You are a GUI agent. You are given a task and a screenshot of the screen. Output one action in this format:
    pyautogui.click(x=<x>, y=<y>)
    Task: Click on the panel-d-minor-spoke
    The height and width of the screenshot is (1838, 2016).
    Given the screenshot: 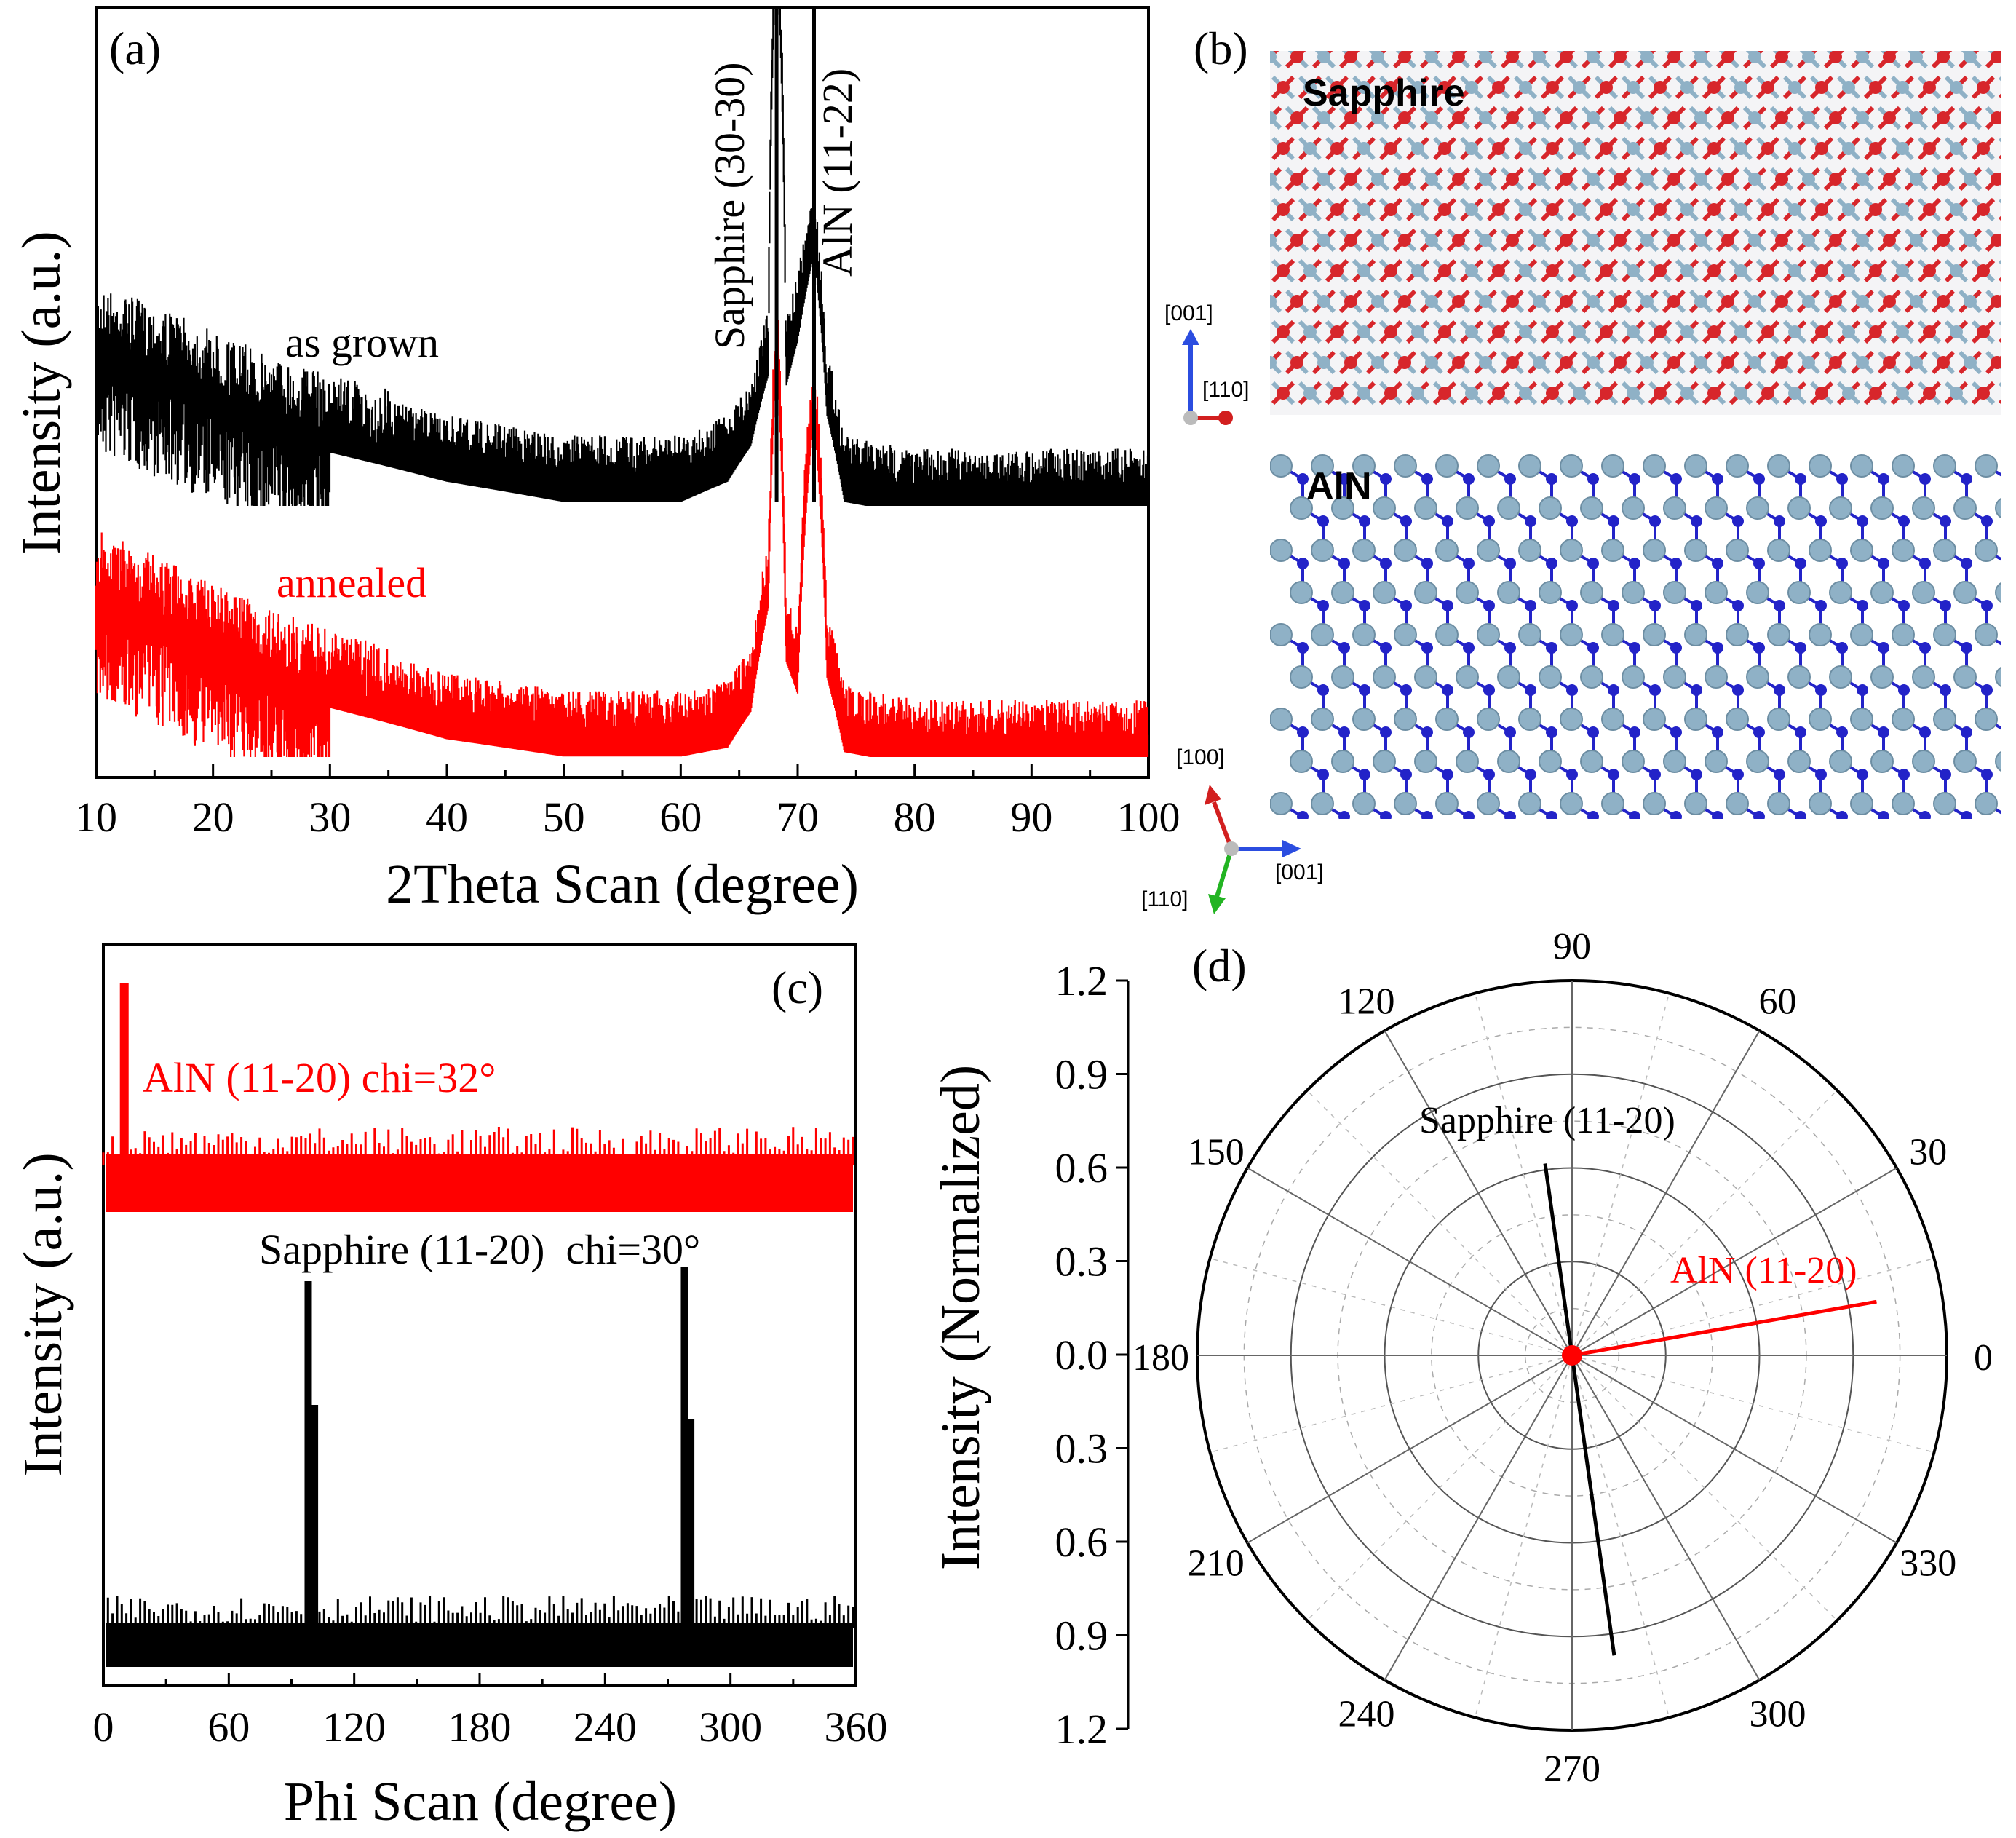 What is the action you would take?
    pyautogui.click(x=1391, y=1404)
    